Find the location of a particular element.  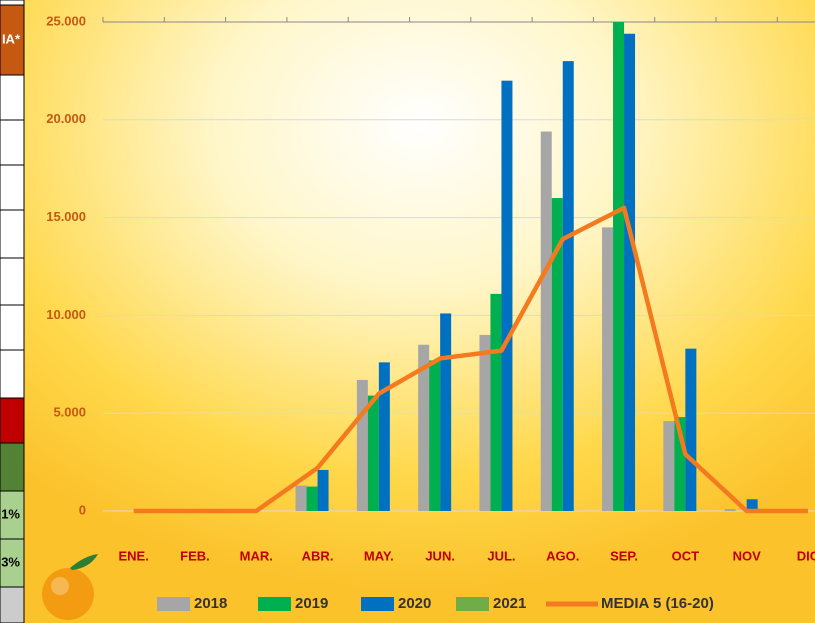

x-tick-label: ENE. is located at coordinates (133, 555).